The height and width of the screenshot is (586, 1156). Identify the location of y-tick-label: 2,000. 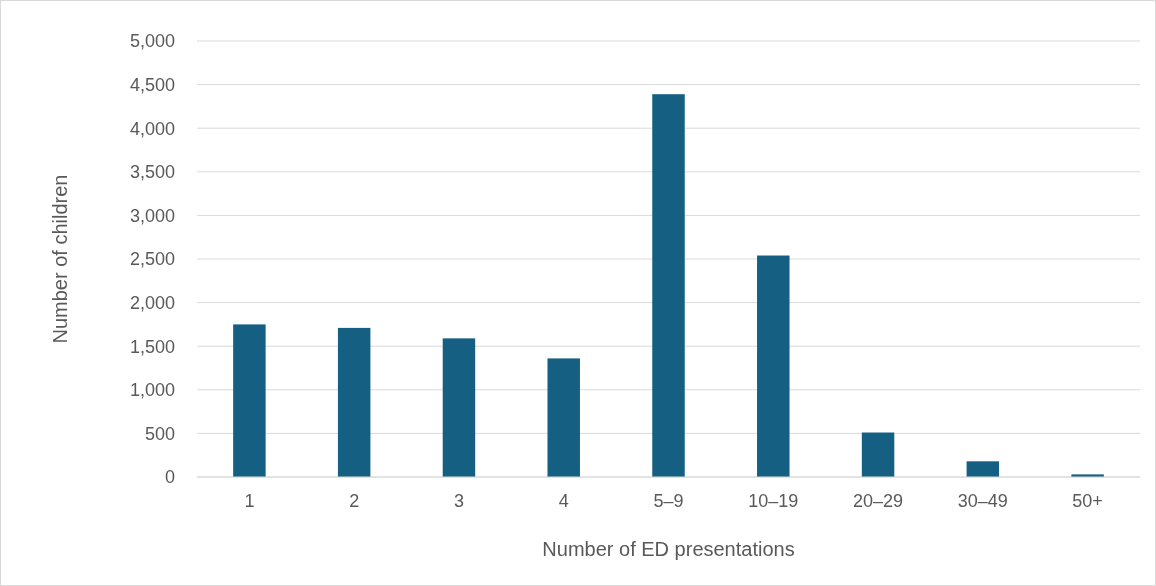
(152, 302).